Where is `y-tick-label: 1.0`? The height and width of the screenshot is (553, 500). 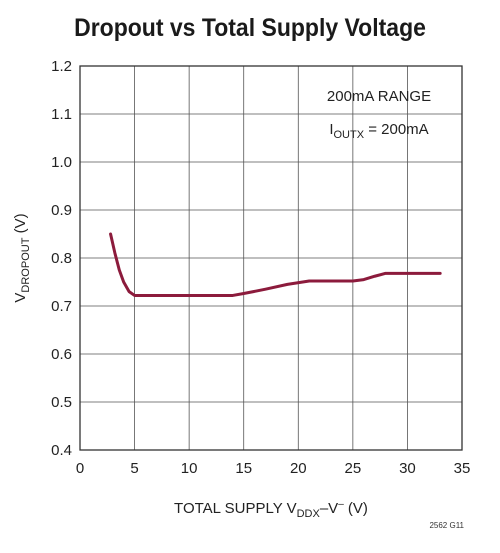
y-tick-label: 1.0 is located at coordinates (61, 162).